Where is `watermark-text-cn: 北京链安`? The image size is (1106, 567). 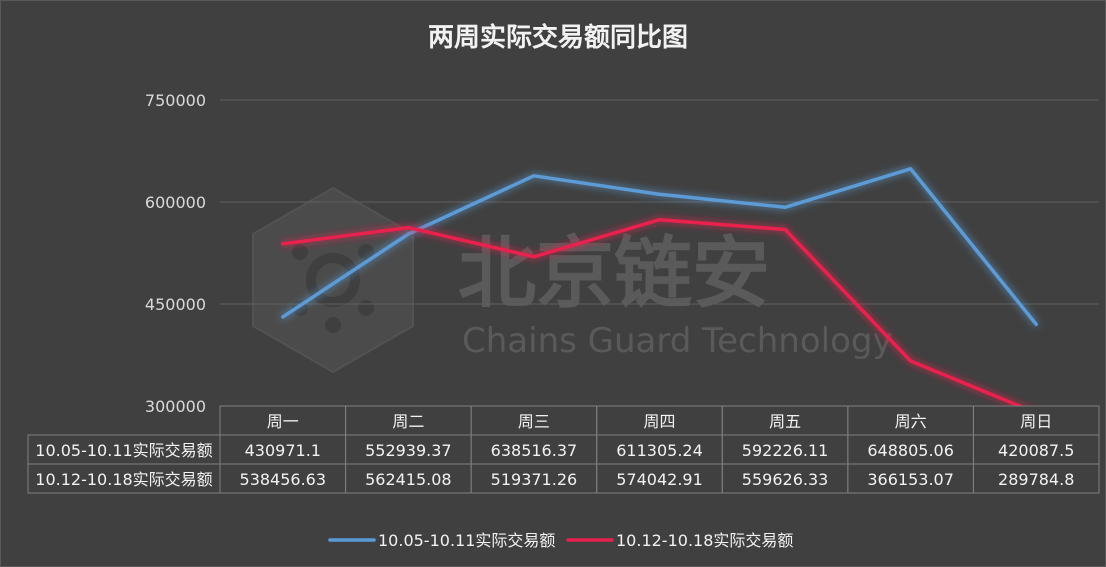 watermark-text-cn: 北京链安 is located at coordinates (614, 274).